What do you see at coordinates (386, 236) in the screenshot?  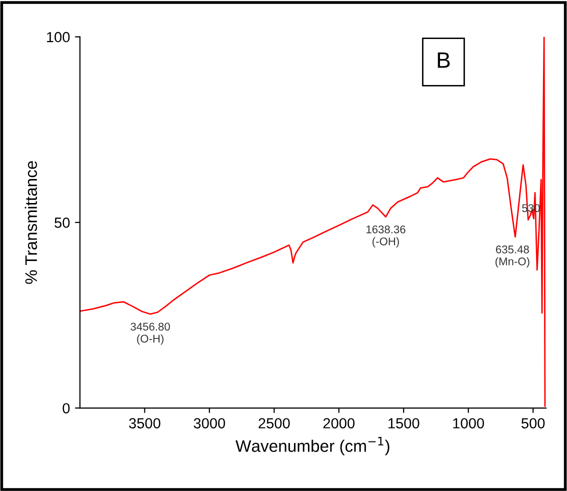 I see `annotation: 1638.36 (-OH)` at bounding box center [386, 236].